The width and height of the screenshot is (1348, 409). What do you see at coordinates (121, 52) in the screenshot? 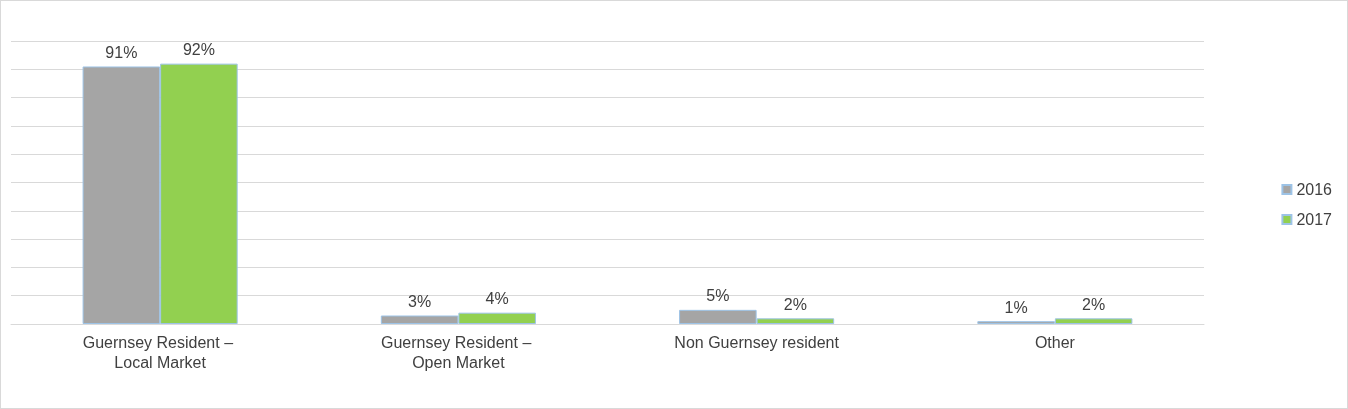
I see `data-label: 91%` at bounding box center [121, 52].